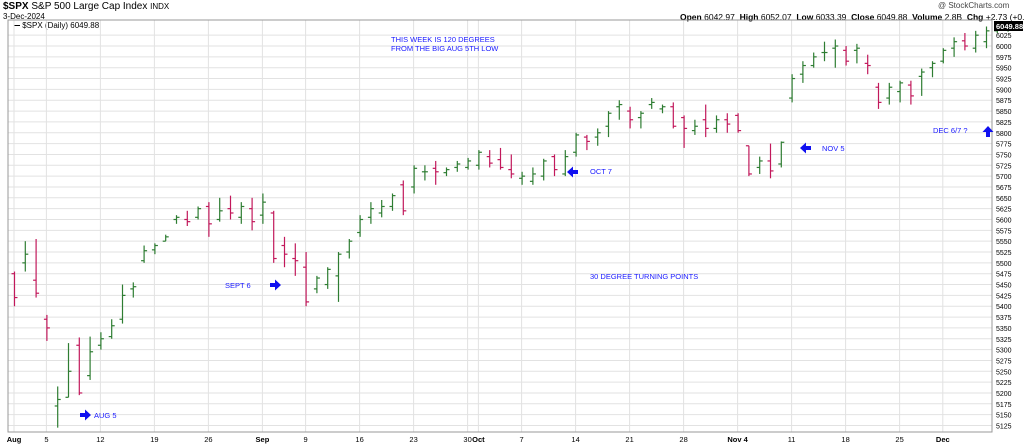 This screenshot has height=446, width=1024. I want to click on x-tick-label: 19, so click(154, 439).